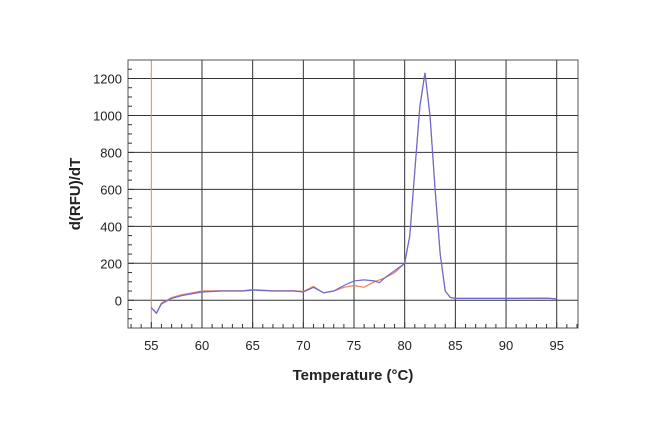 This screenshot has width=650, height=443. I want to click on y-tick-label: 0, so click(118, 300).